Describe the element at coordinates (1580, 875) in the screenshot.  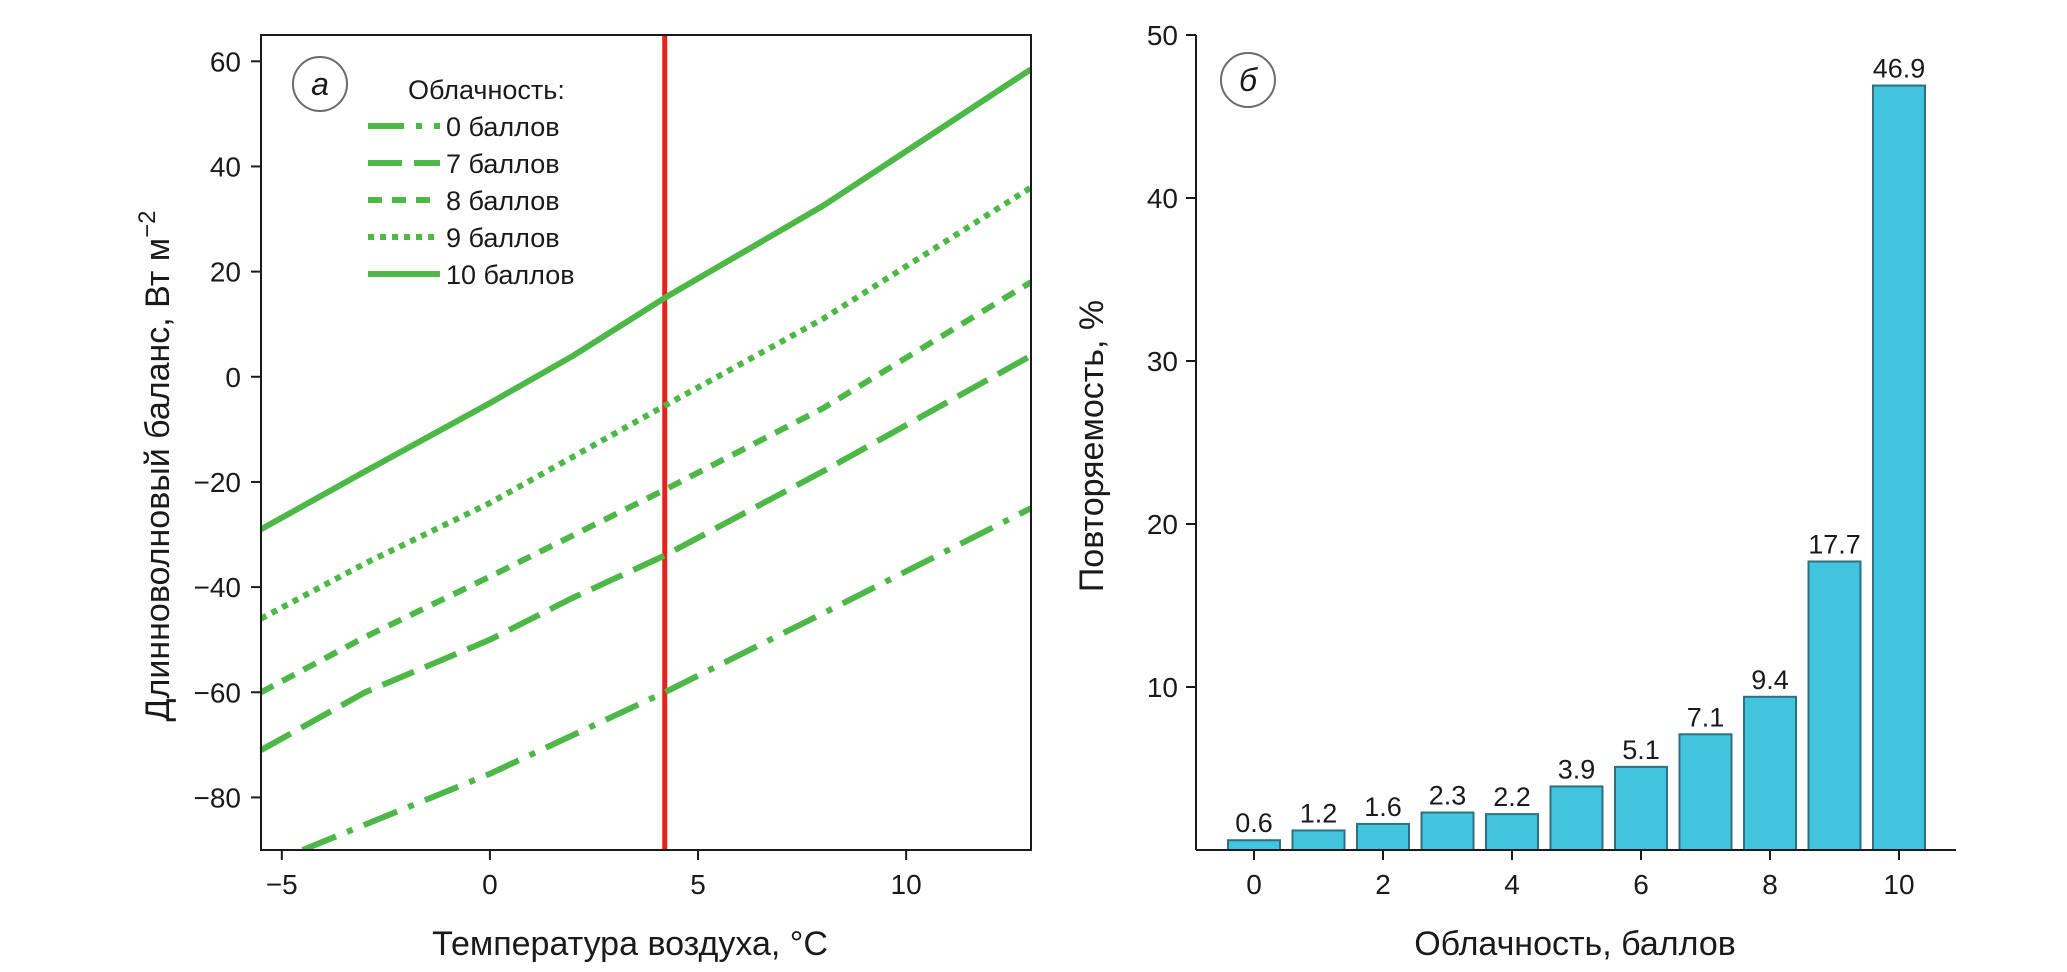
I see `x-axis-ticks: 0 2 4 6 8 10` at that location.